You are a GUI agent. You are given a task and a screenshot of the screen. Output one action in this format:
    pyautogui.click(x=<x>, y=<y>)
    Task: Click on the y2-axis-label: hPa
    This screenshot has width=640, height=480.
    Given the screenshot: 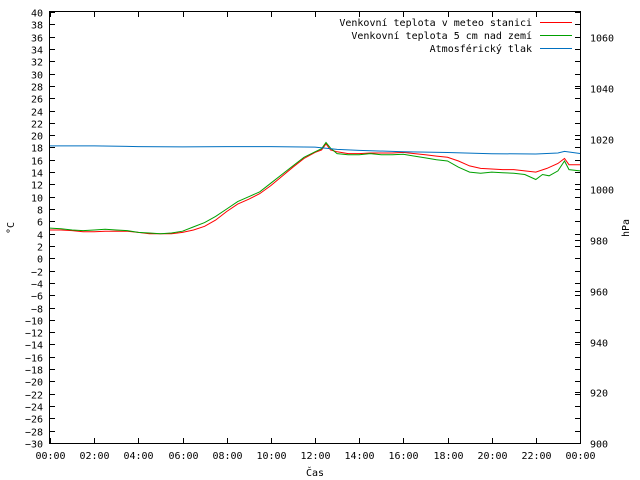 What is the action you would take?
    pyautogui.click(x=626, y=228)
    